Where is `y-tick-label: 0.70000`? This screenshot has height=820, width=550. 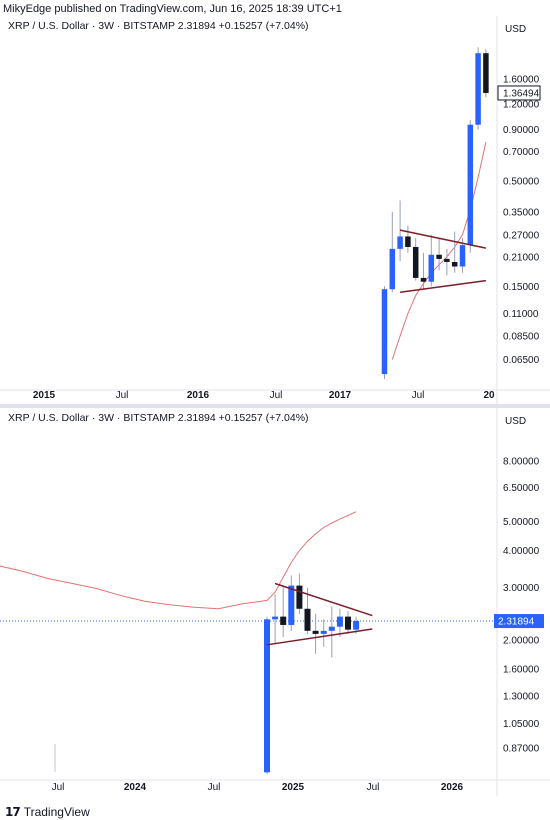 y-tick-label: 0.70000 is located at coordinates (521, 152).